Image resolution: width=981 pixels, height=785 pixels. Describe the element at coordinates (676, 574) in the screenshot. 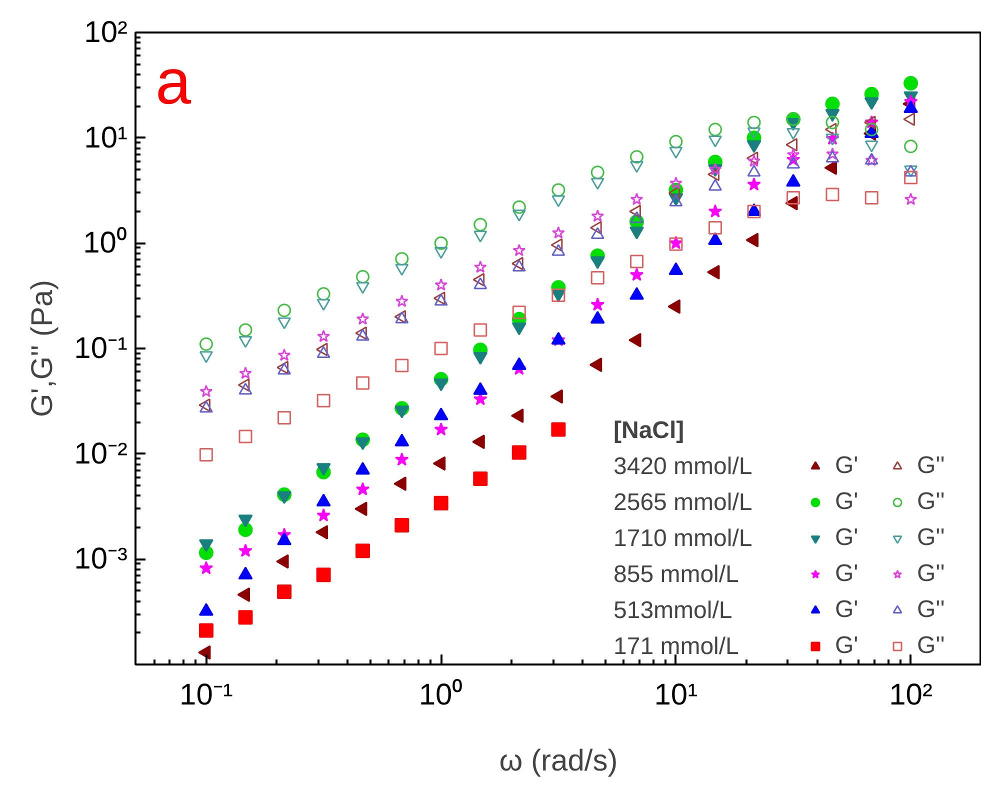

I see `annotation: 855 mmol/L` at that location.